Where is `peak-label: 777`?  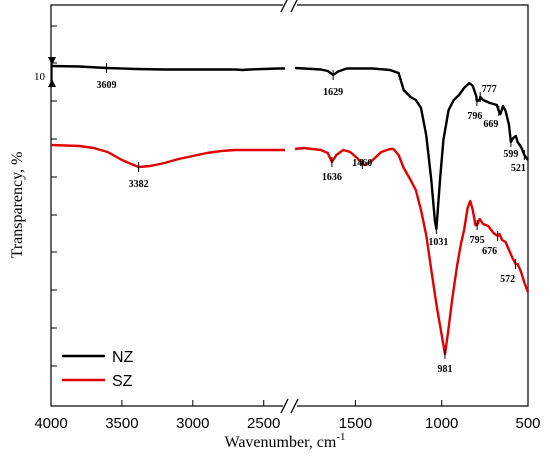 peak-label: 777 is located at coordinates (489, 89).